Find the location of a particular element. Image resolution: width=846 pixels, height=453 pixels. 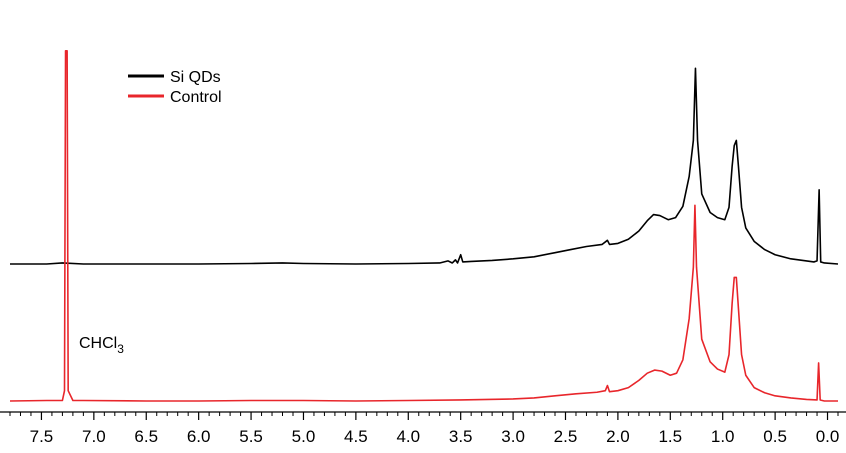

legend-label: Control is located at coordinates (196, 97).